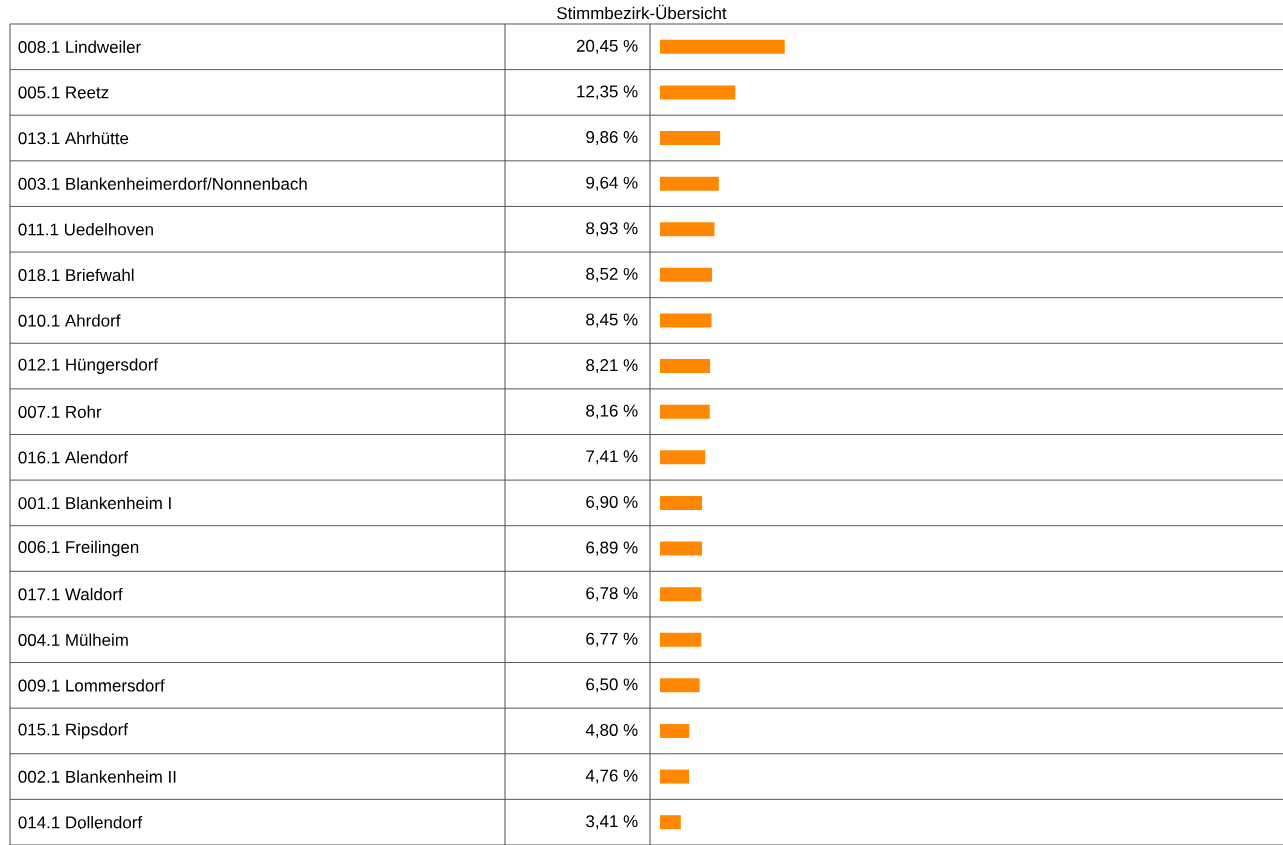 The height and width of the screenshot is (845, 1283). I want to click on data-label: 12,35 %, so click(607, 92).